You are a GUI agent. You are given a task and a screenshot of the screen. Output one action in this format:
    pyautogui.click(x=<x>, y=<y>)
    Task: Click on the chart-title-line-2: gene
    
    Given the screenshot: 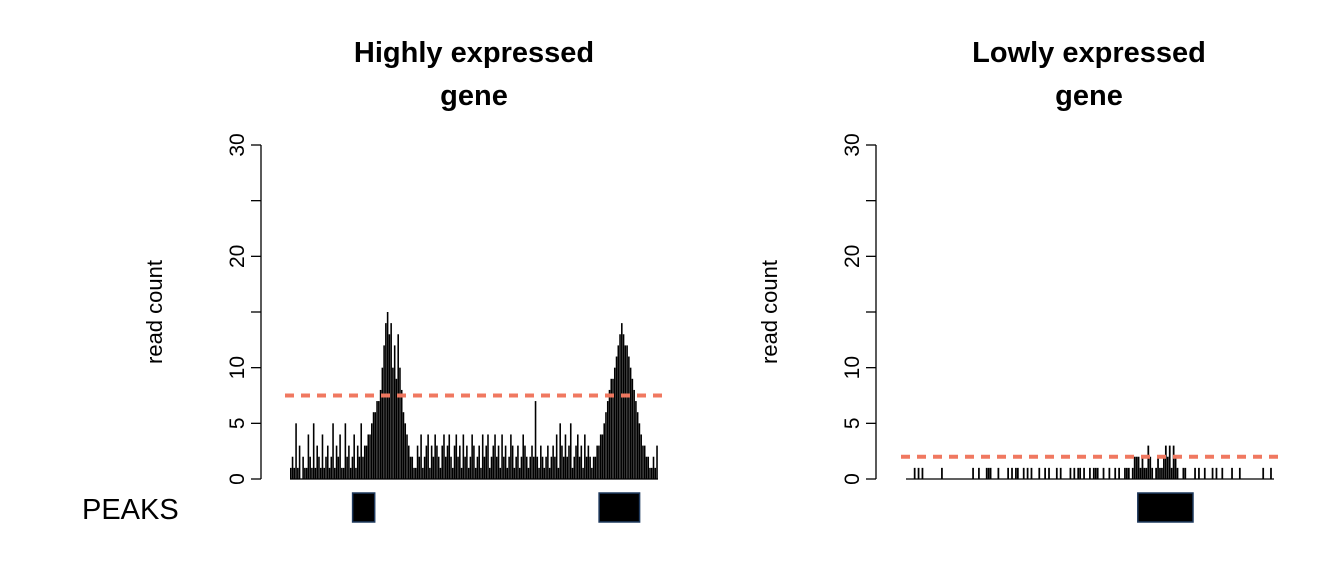 What is the action you would take?
    pyautogui.click(x=474, y=96)
    